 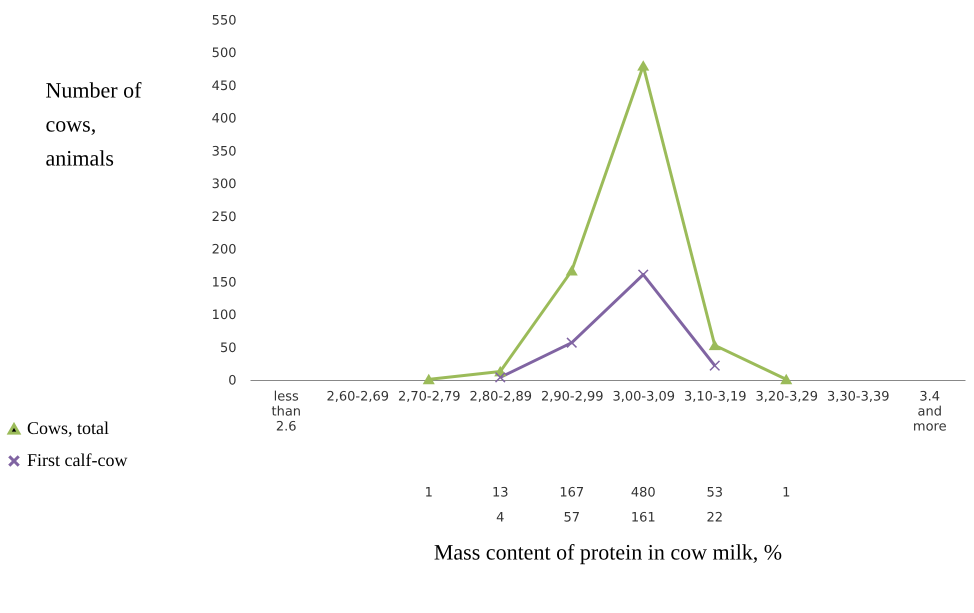 What do you see at coordinates (786, 397) in the screenshot?
I see `x-tick-label: 3,20-3,29` at bounding box center [786, 397].